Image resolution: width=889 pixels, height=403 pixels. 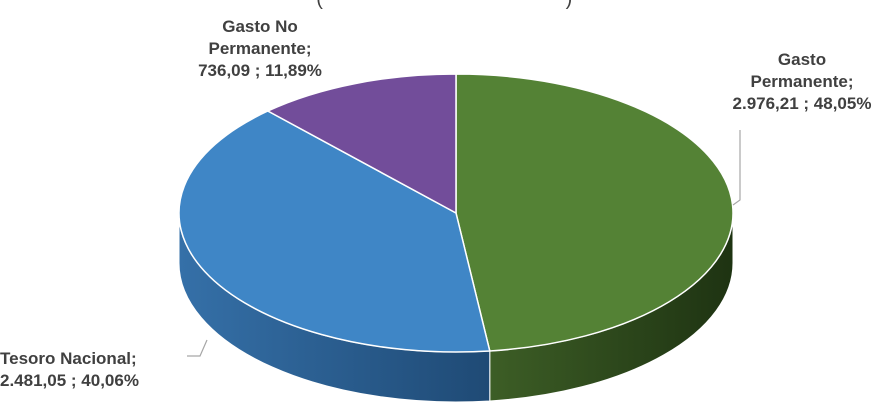 What do you see at coordinates (260, 48) in the screenshot?
I see `data-label-gasto-no-permanente: Gasto No Permanente; 736,09 ; 11,89%` at bounding box center [260, 48].